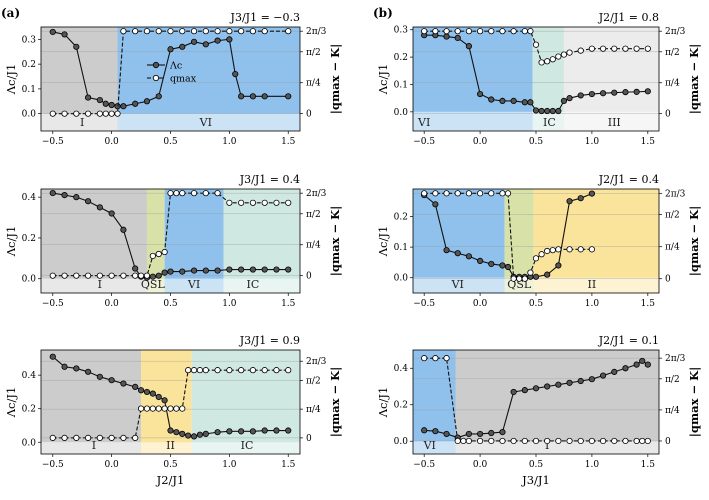 The height and width of the screenshot is (500, 709). What do you see at coordinates (672, 216) in the screenshot?
I see `y2-tick-label: π/2` at bounding box center [672, 216].